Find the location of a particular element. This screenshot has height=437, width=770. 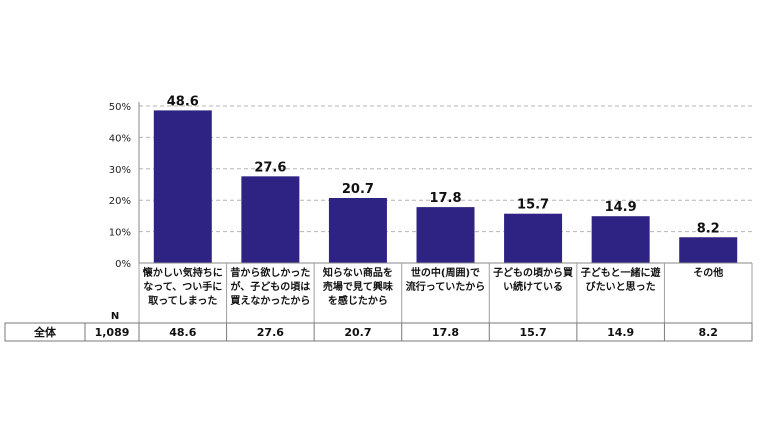

category-label: 世の中(周囲)で is located at coordinates (445, 272).